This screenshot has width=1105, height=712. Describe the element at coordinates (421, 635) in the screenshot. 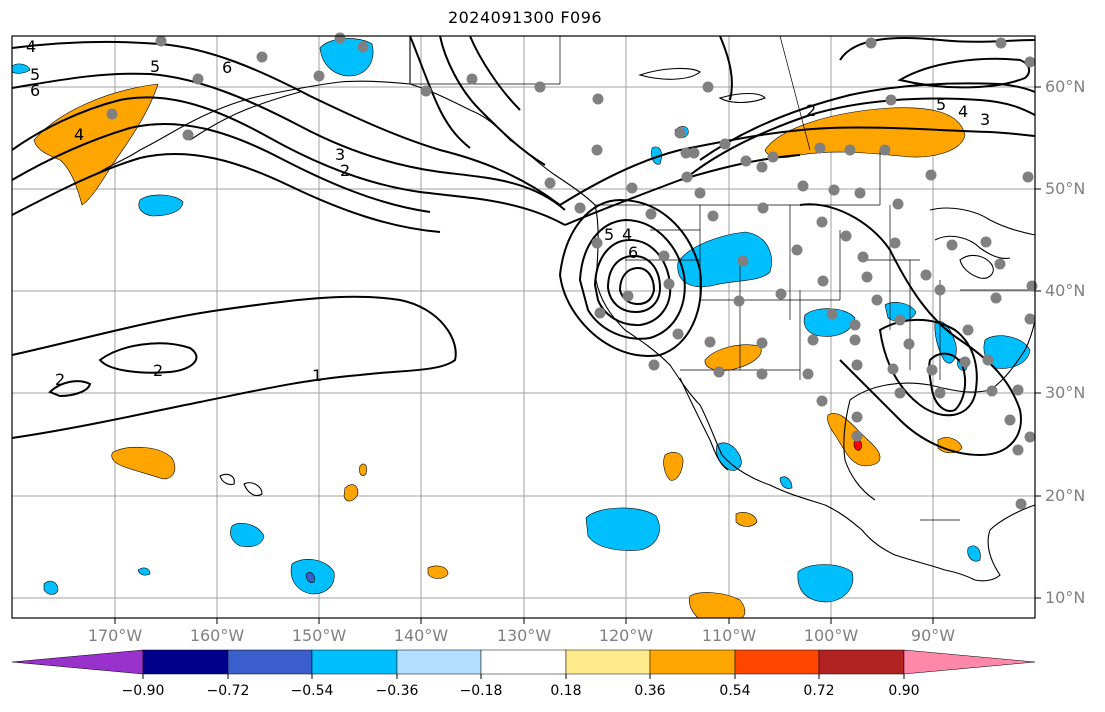

I see `lon-label: 140°W` at that location.